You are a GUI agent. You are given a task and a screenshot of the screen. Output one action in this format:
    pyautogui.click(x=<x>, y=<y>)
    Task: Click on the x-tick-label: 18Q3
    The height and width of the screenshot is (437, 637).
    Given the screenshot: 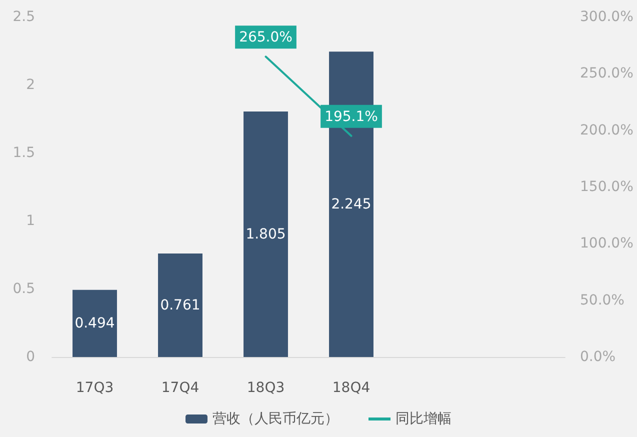 What is the action you would take?
    pyautogui.click(x=265, y=388)
    